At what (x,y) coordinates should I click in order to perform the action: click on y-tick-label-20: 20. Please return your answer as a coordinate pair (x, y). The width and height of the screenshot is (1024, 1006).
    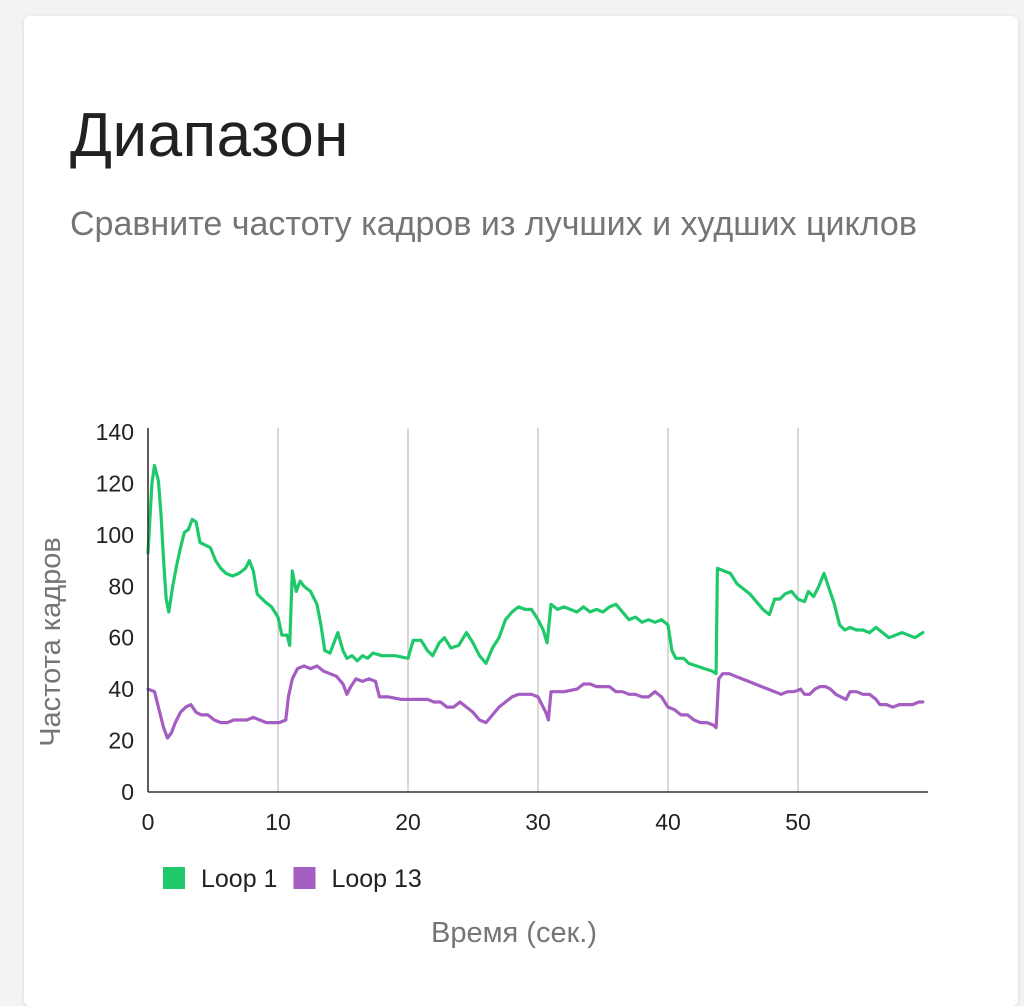
    Looking at the image, I should click on (121, 741).